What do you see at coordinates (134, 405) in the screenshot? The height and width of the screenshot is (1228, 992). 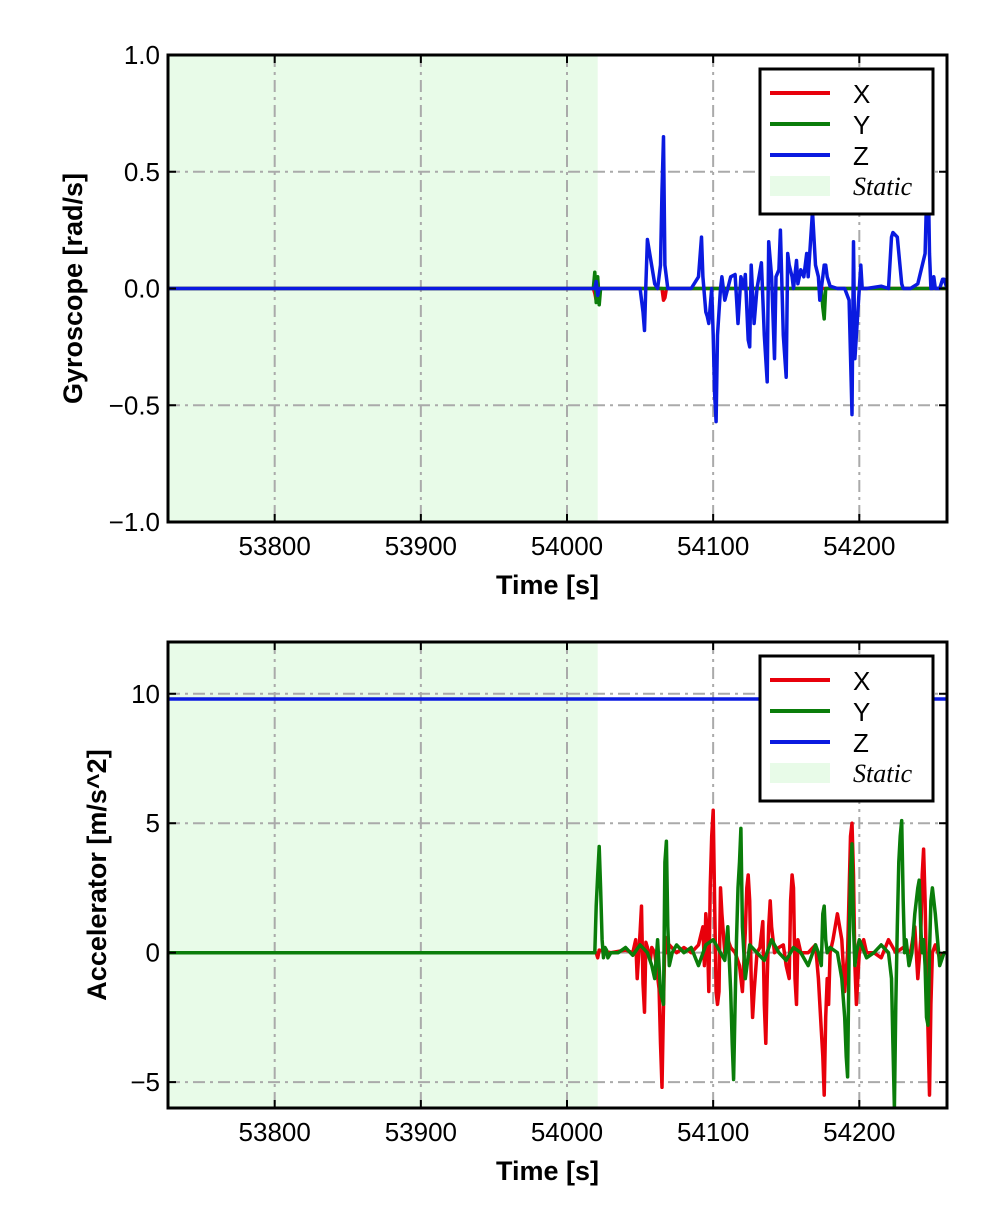 I see `y-tick-label: −0.5` at bounding box center [134, 405].